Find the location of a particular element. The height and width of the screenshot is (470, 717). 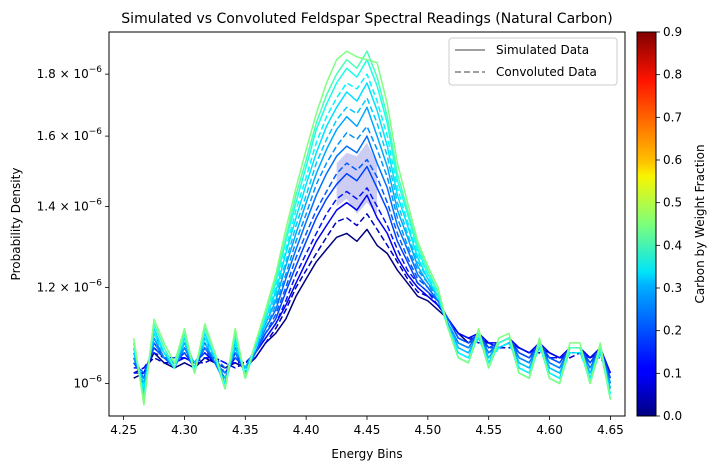

x-tick-label: 4.50 is located at coordinates (427, 430).